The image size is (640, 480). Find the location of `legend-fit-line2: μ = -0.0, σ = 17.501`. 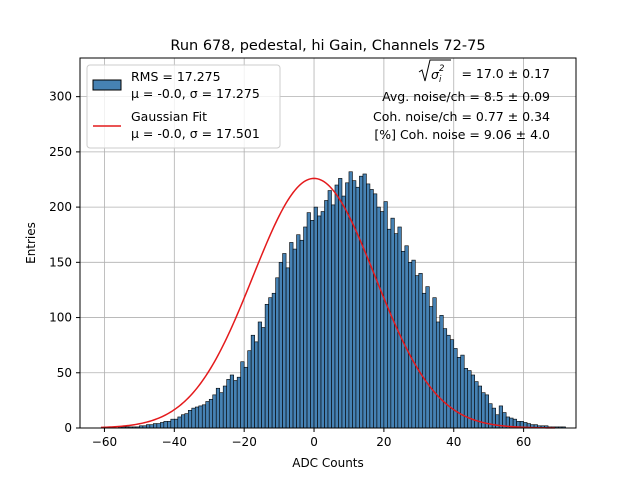

legend-fit-line2: μ = -0.0, σ = 17.501 is located at coordinates (195, 133).